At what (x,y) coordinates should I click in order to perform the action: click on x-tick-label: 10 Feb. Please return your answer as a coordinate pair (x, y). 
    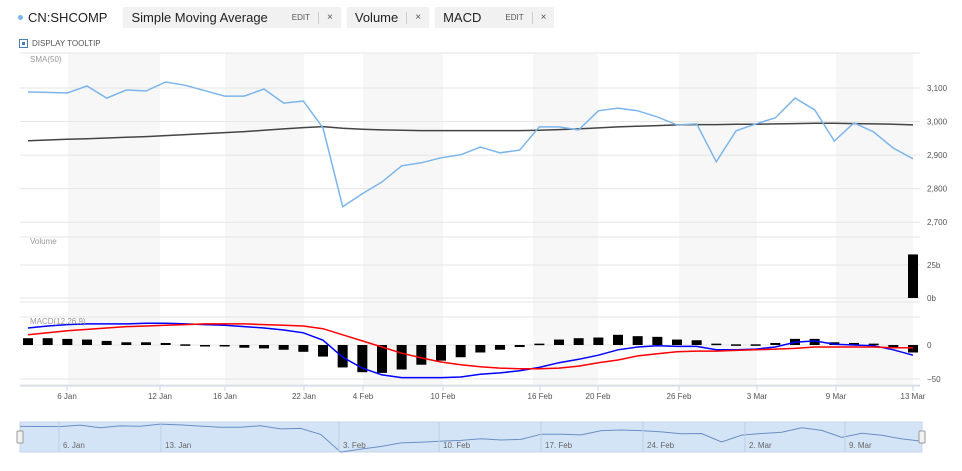
    Looking at the image, I should click on (443, 396).